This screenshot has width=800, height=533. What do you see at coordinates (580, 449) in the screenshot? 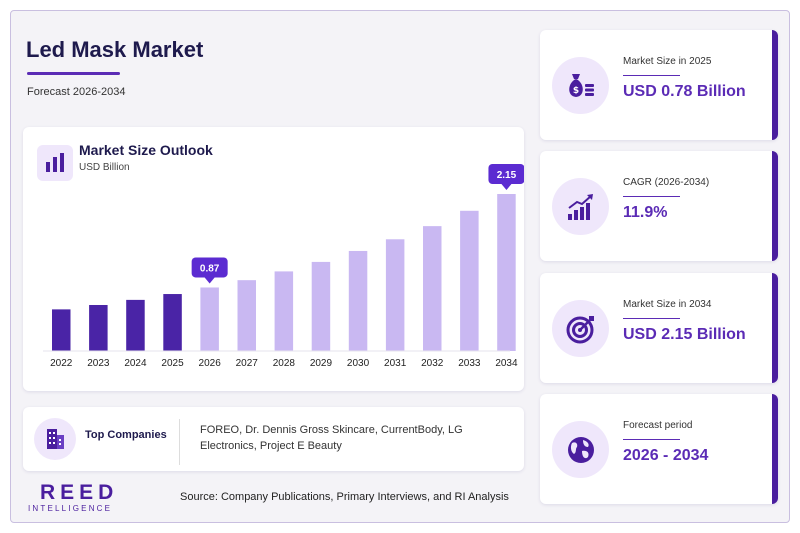
I see `globe-icon` at bounding box center [580, 449].